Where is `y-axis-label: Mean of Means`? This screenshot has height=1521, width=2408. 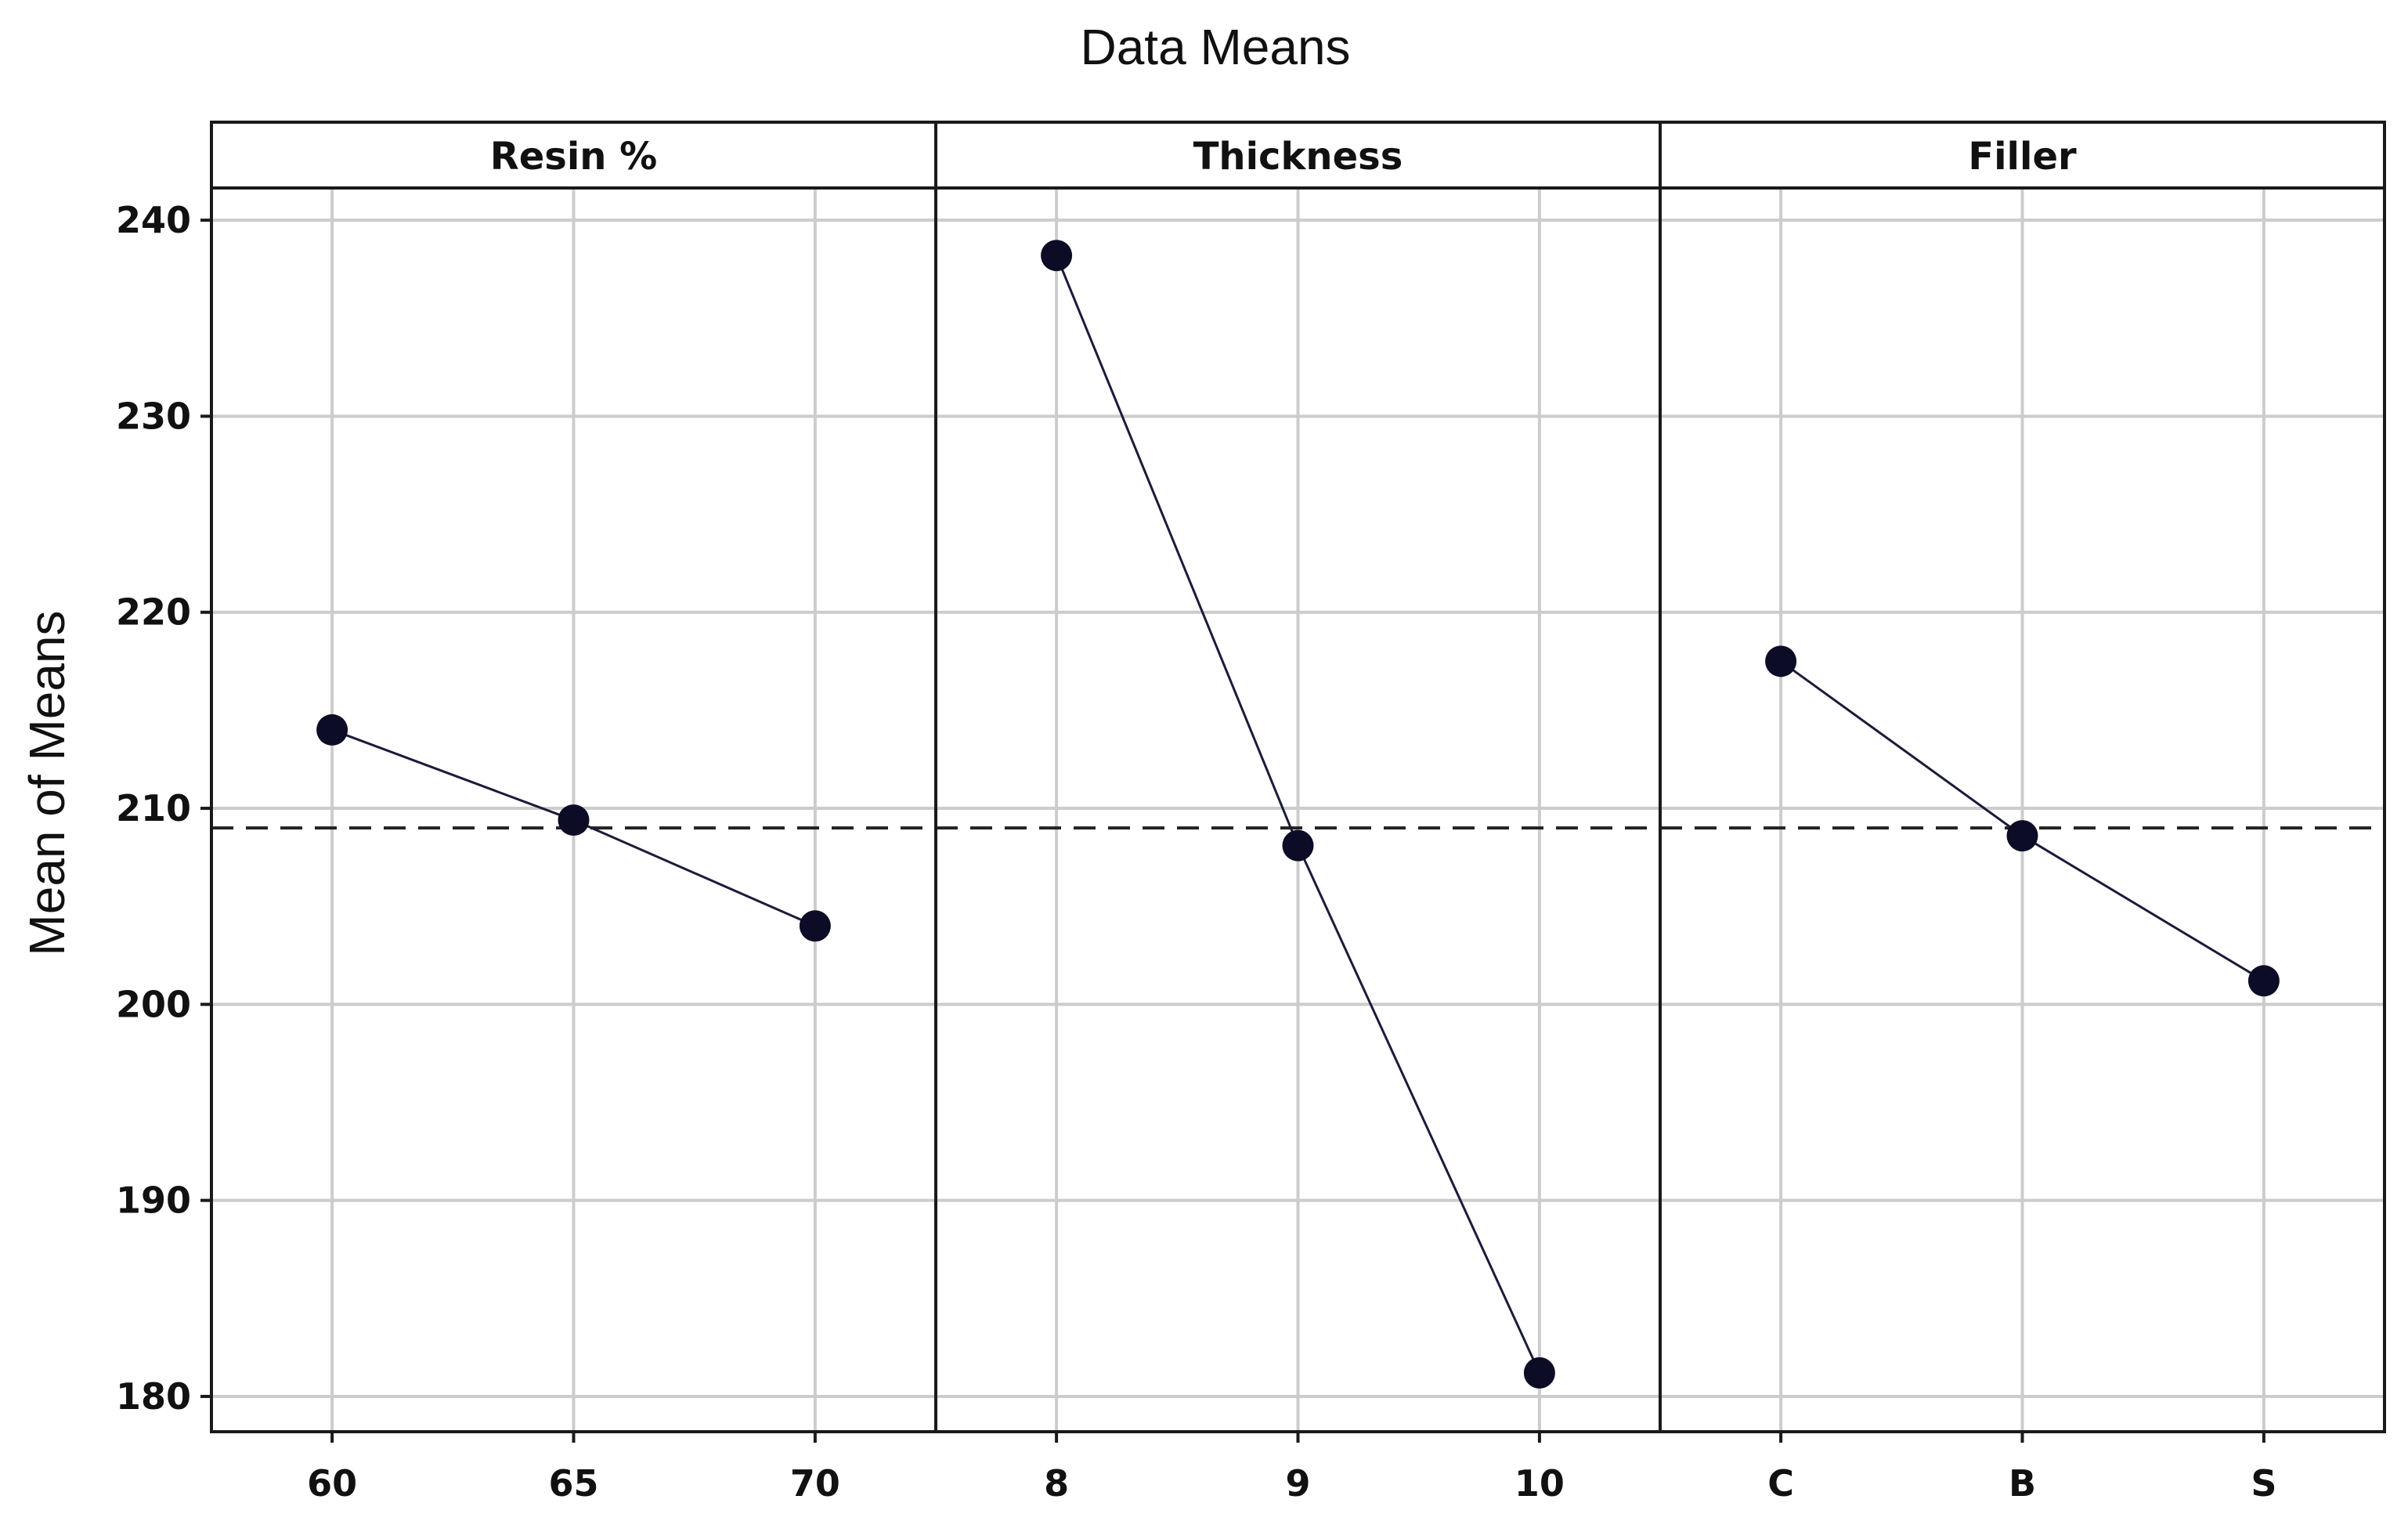
y-axis-label: Mean of Means is located at coordinates (47, 783).